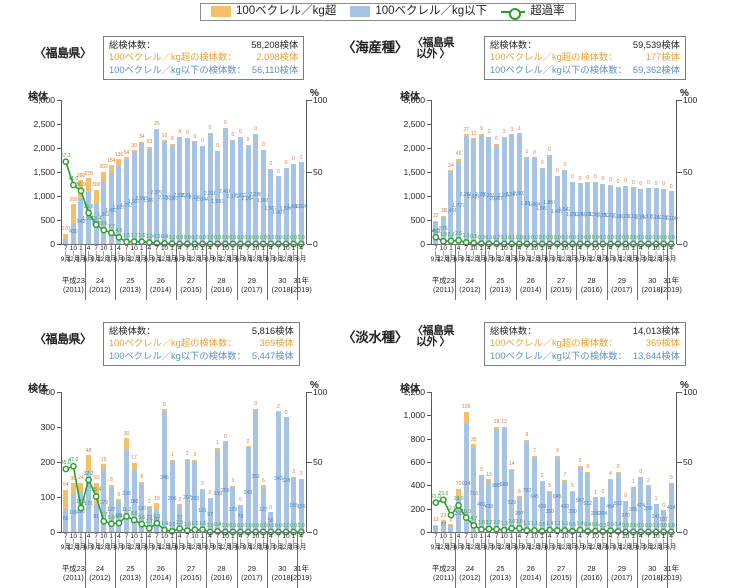 The width and height of the screenshot is (750, 588). What do you see at coordinates (201, 331) in the screenshot?
I see `summary-total-row: 総検体数：5,816検体` at bounding box center [201, 331].